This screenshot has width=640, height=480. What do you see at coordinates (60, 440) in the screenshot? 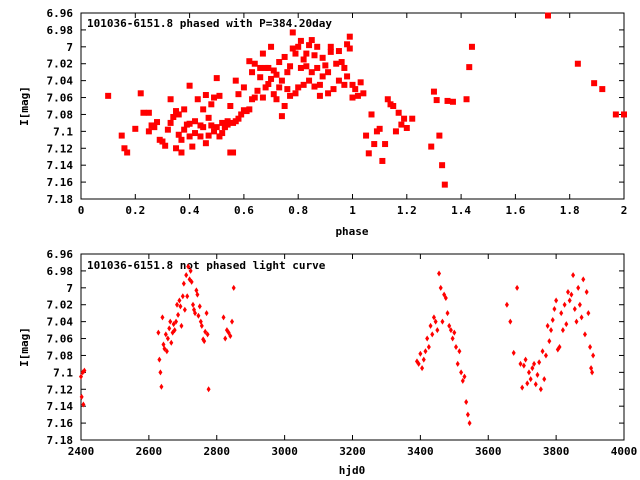
I see `y-tick-label: 7.18` at bounding box center [60, 440].